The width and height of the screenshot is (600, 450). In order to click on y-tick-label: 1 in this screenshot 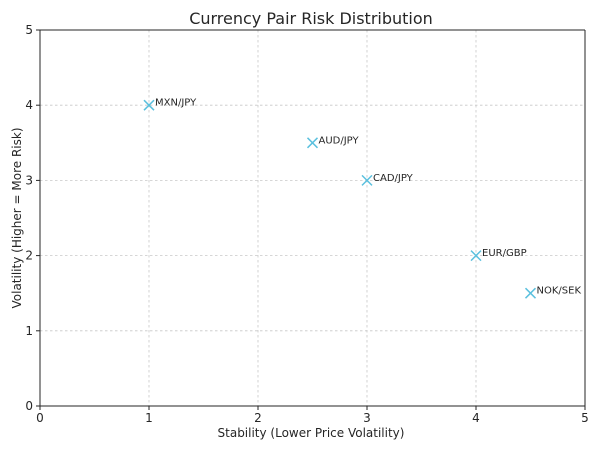, I will do `click(29, 331)`.